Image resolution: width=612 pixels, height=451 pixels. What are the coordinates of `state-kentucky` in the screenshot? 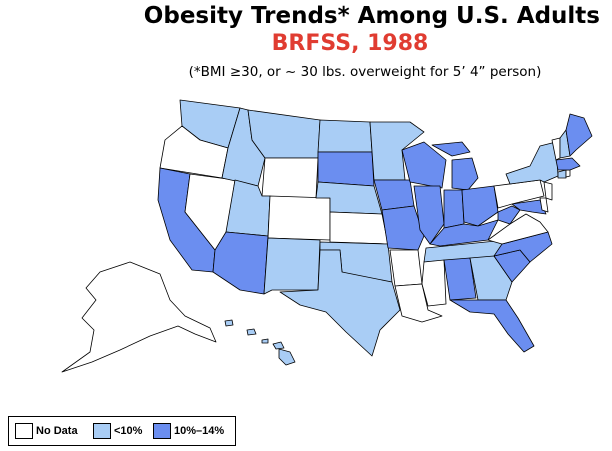 It's located at (464, 233).